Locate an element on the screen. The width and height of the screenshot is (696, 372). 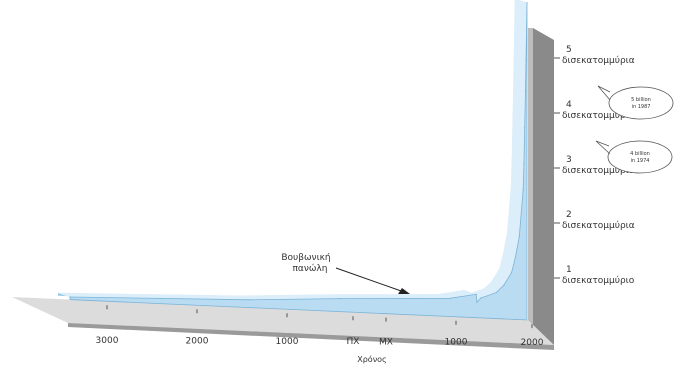
x-axis-title: Χρόνος is located at coordinates (372, 359).